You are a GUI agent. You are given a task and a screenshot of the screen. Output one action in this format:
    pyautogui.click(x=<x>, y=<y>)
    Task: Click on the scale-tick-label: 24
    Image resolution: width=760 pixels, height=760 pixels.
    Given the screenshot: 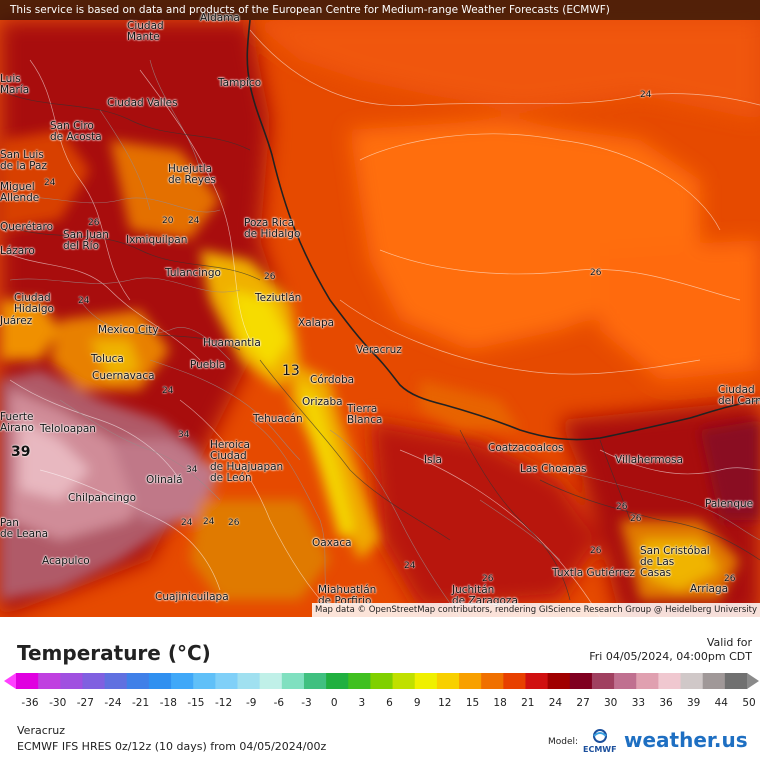 What is the action you would take?
    pyautogui.click(x=555, y=703)
    